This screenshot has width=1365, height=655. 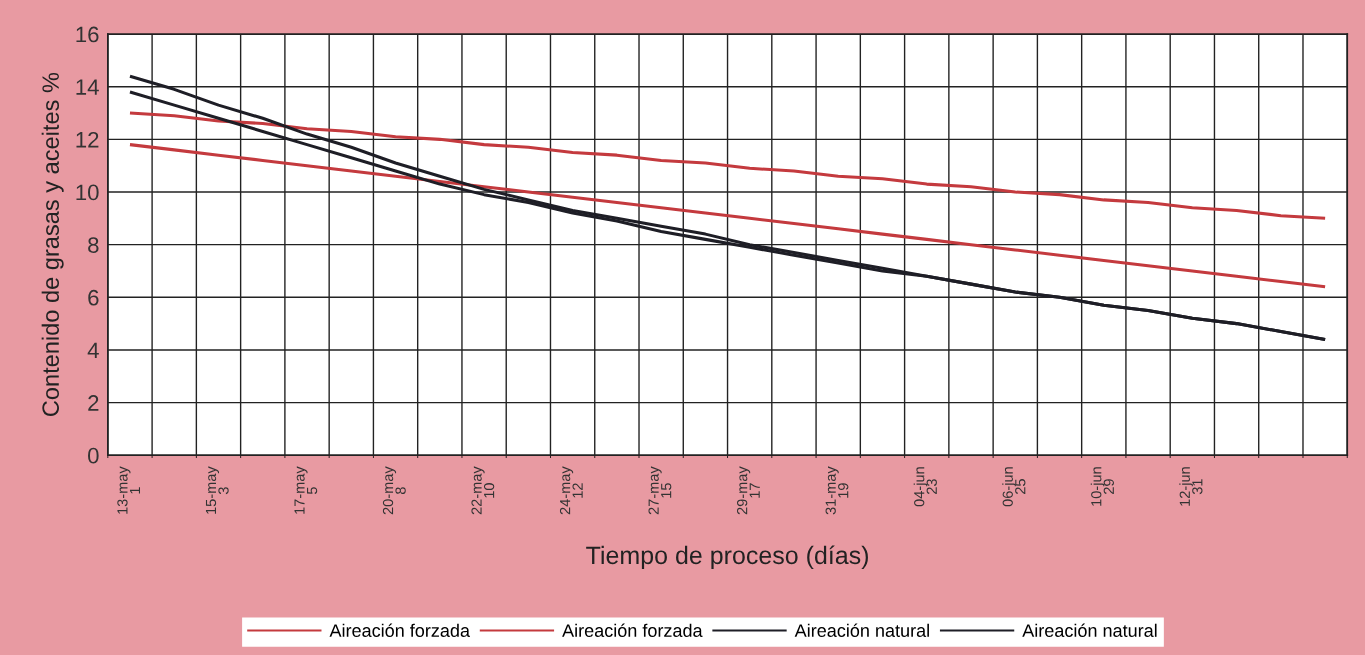 I want to click on y-tick-label: 4, so click(x=93, y=350).